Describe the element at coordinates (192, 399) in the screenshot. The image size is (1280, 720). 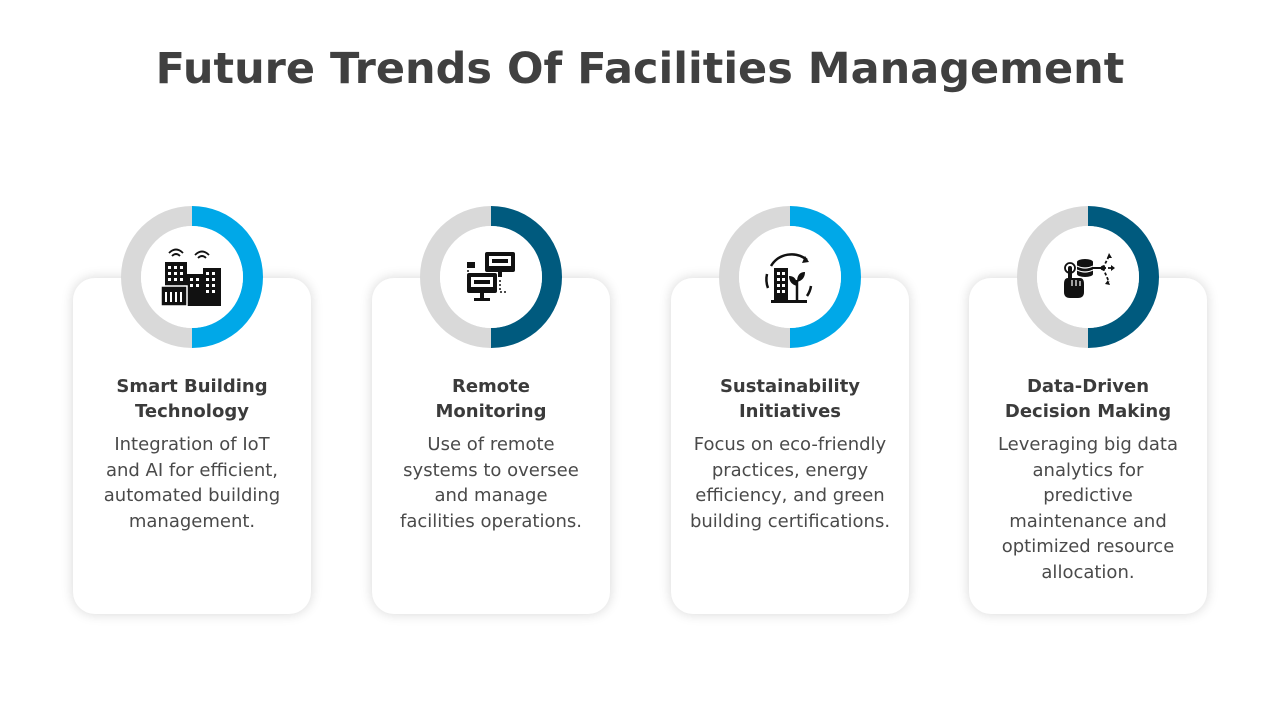
I see `card-heading: Smart Building Technology` at that location.